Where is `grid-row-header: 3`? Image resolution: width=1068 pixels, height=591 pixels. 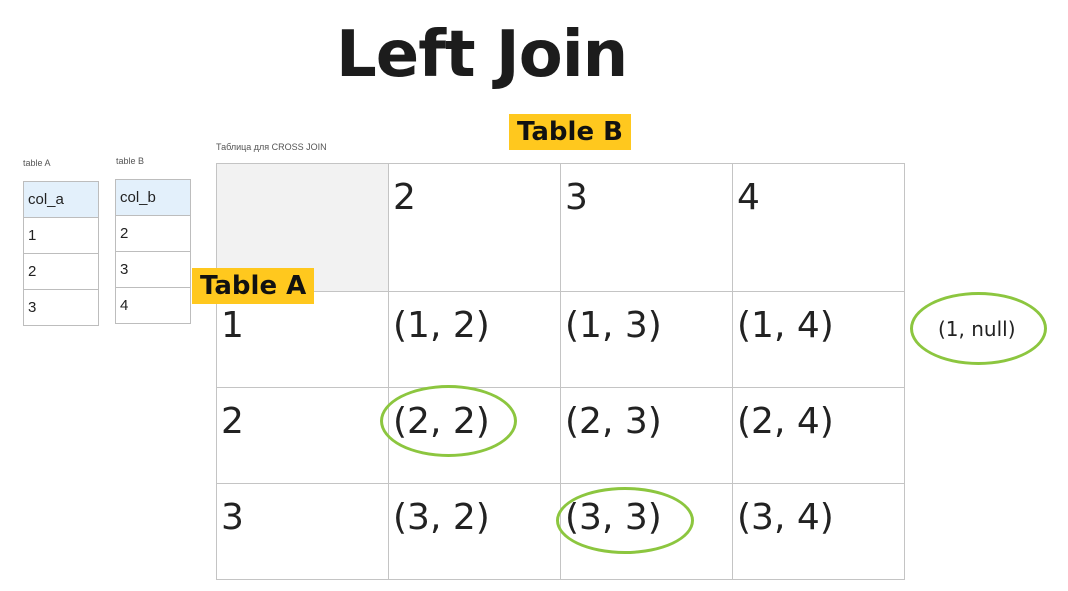 grid-row-header: 3 is located at coordinates (302, 531).